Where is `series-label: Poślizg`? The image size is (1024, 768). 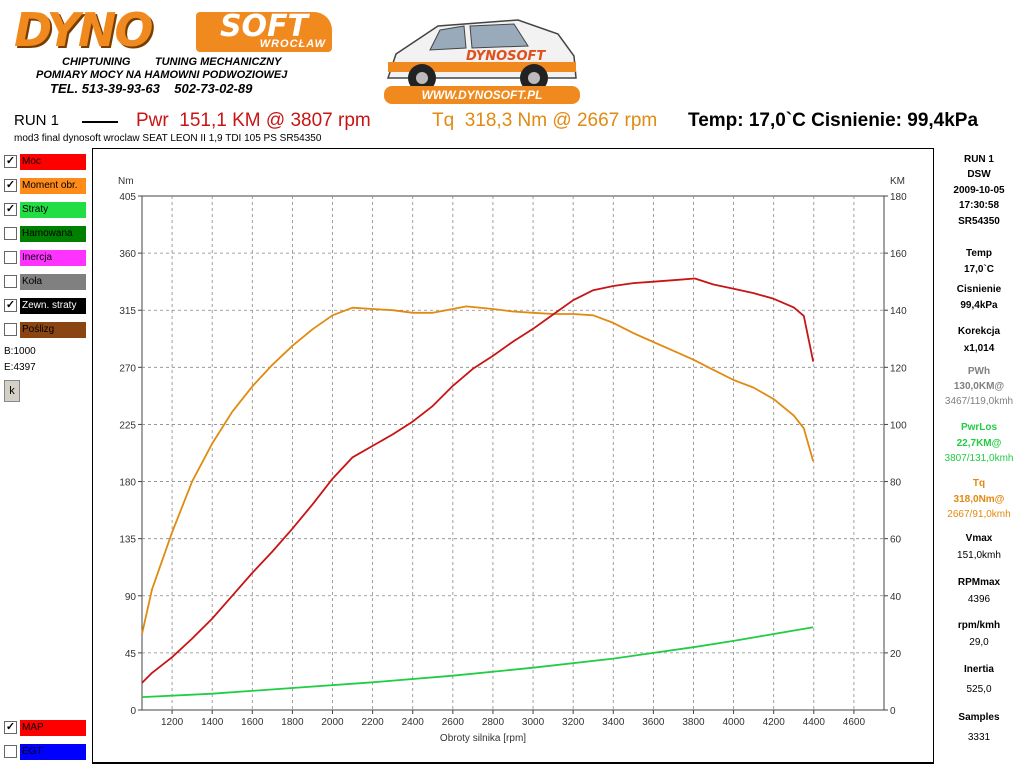 series-label: Poślizg is located at coordinates (53, 330).